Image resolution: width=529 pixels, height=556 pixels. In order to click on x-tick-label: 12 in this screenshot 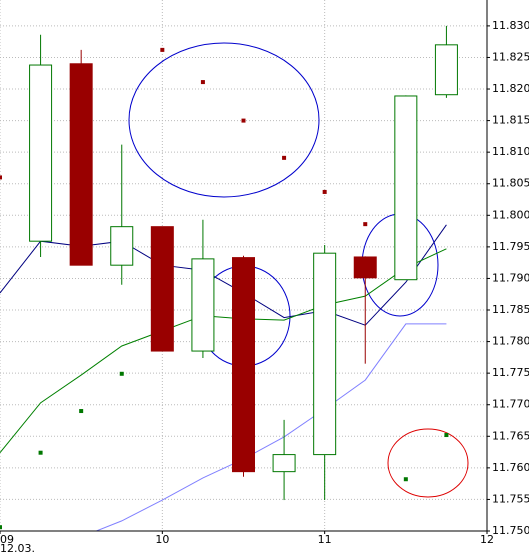, I will do `click(487, 539)`.